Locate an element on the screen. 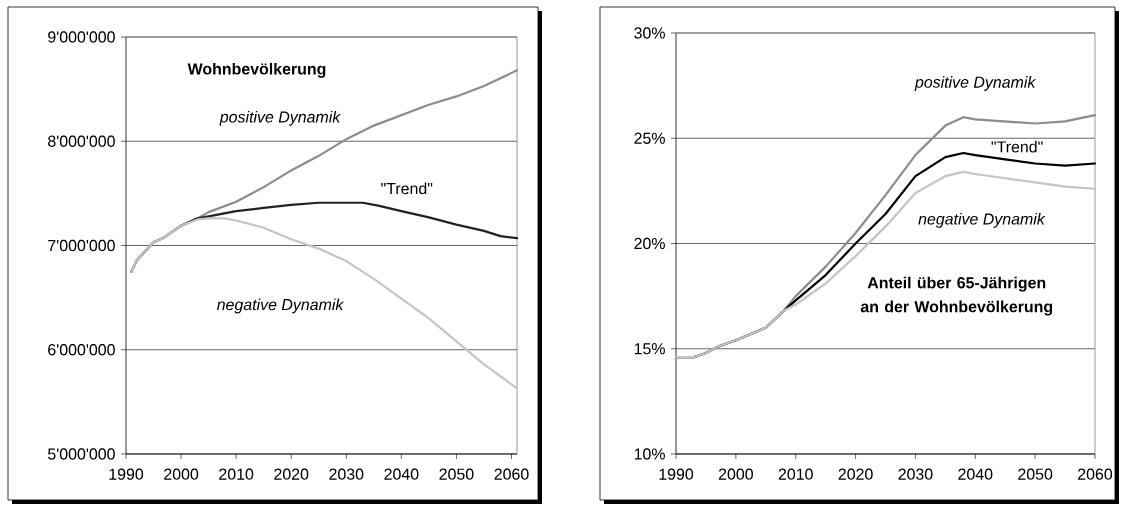 This screenshot has width=1130, height=505. y-tick-label: 6'000'000 is located at coordinates (81, 350).